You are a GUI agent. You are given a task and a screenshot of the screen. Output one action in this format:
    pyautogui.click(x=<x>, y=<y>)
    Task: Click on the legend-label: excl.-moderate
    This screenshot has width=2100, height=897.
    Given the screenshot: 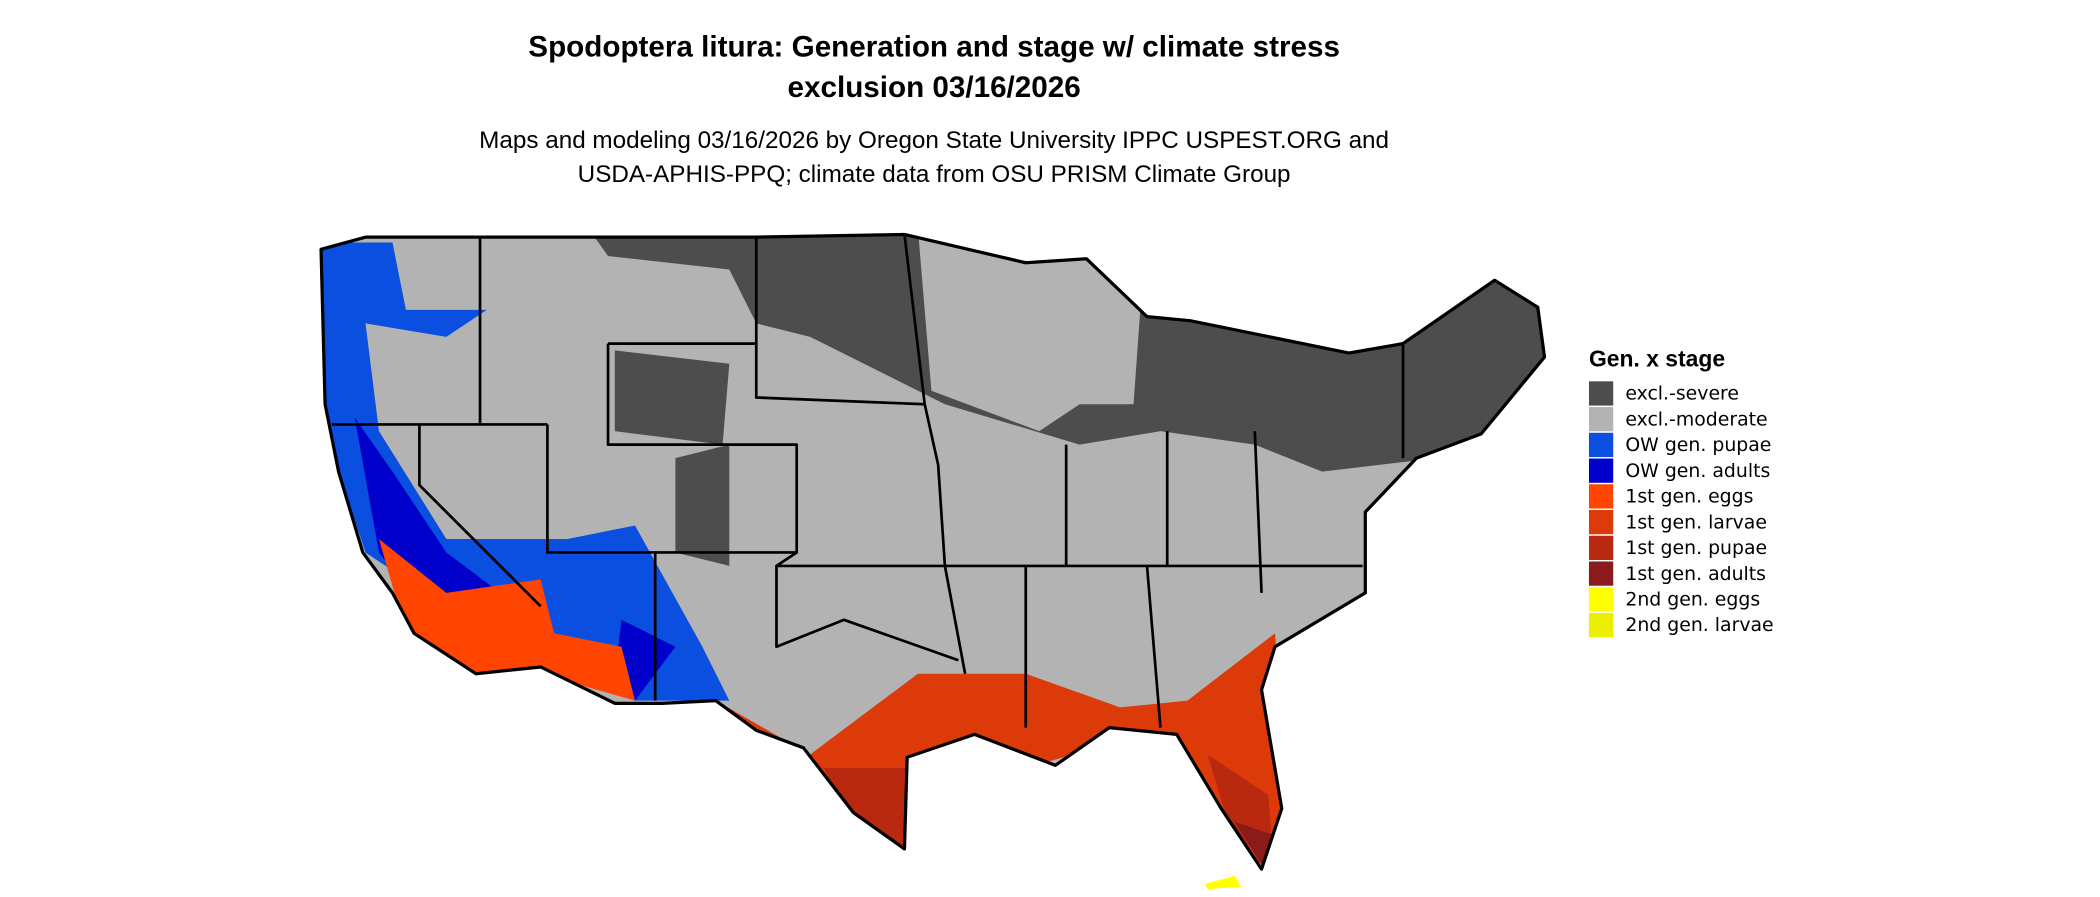 What is the action you would take?
    pyautogui.click(x=1696, y=419)
    